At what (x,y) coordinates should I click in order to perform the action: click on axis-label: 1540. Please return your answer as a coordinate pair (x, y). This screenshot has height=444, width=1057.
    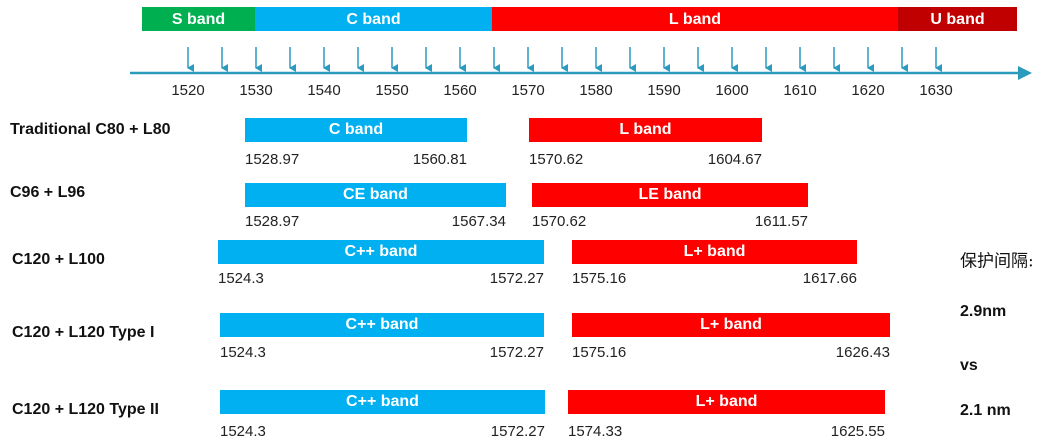
    Looking at the image, I should click on (323, 90).